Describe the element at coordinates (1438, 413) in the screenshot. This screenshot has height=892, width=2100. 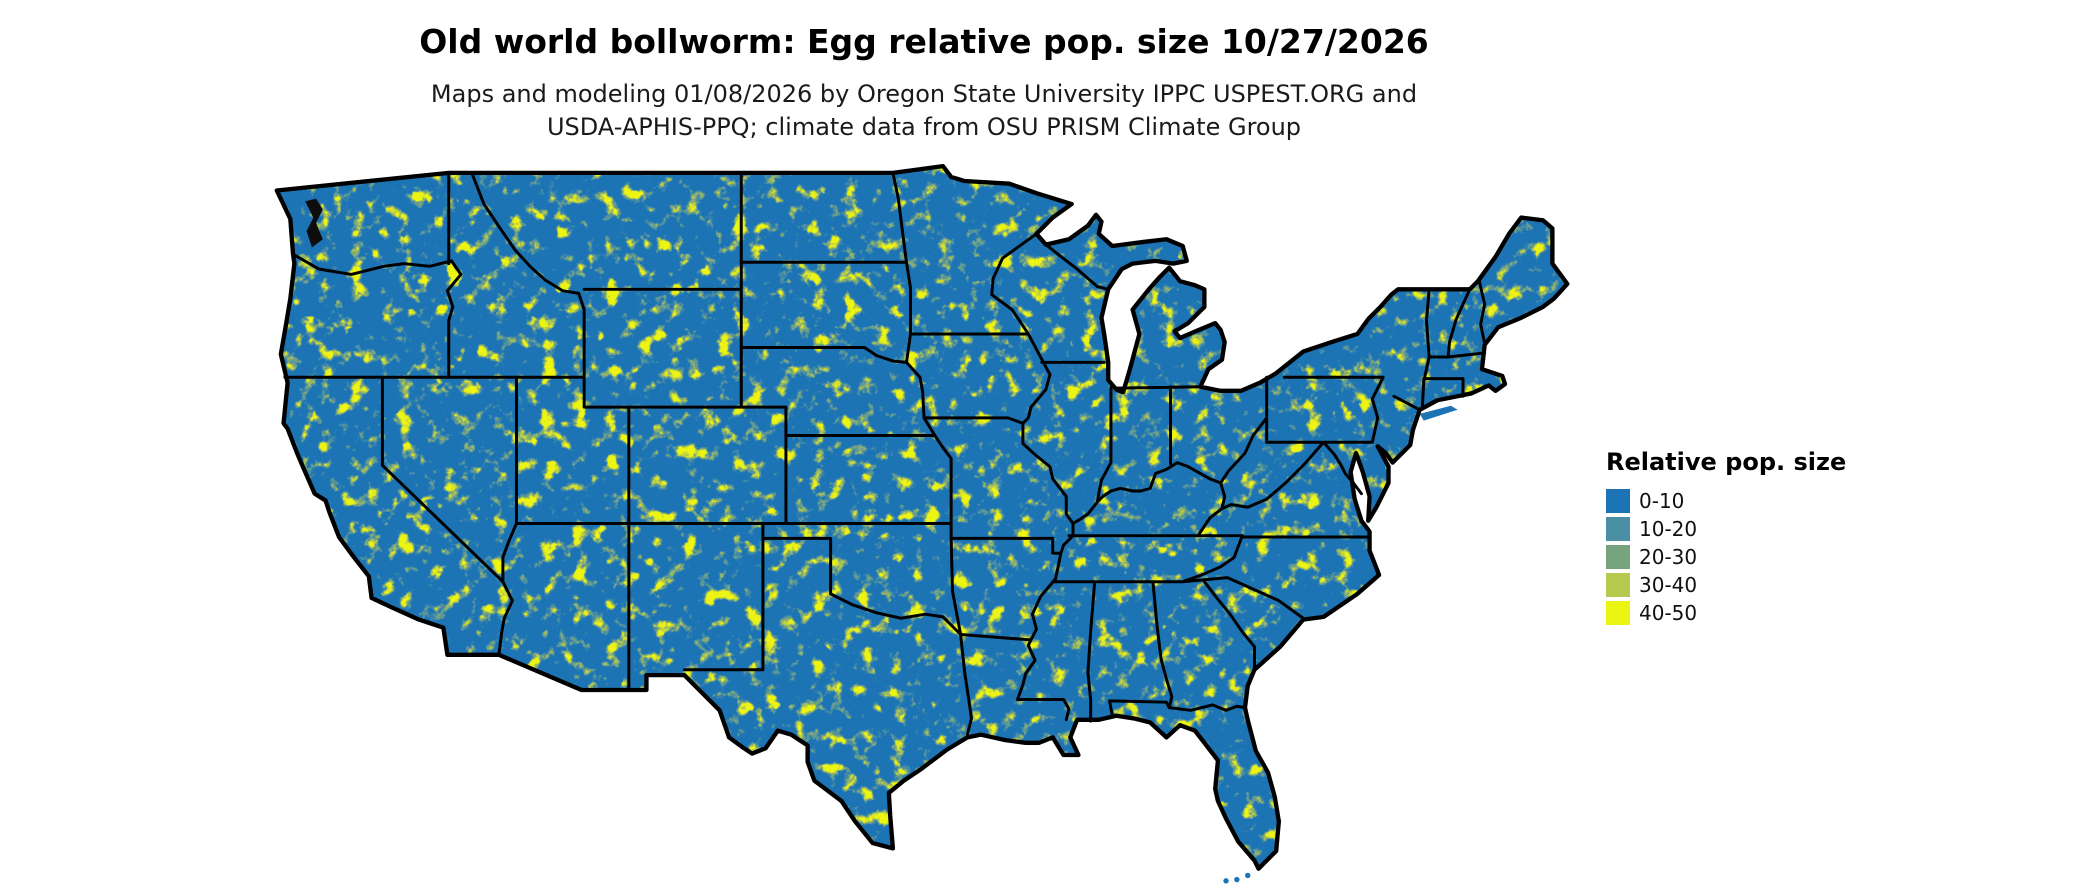
I see `long-island` at that location.